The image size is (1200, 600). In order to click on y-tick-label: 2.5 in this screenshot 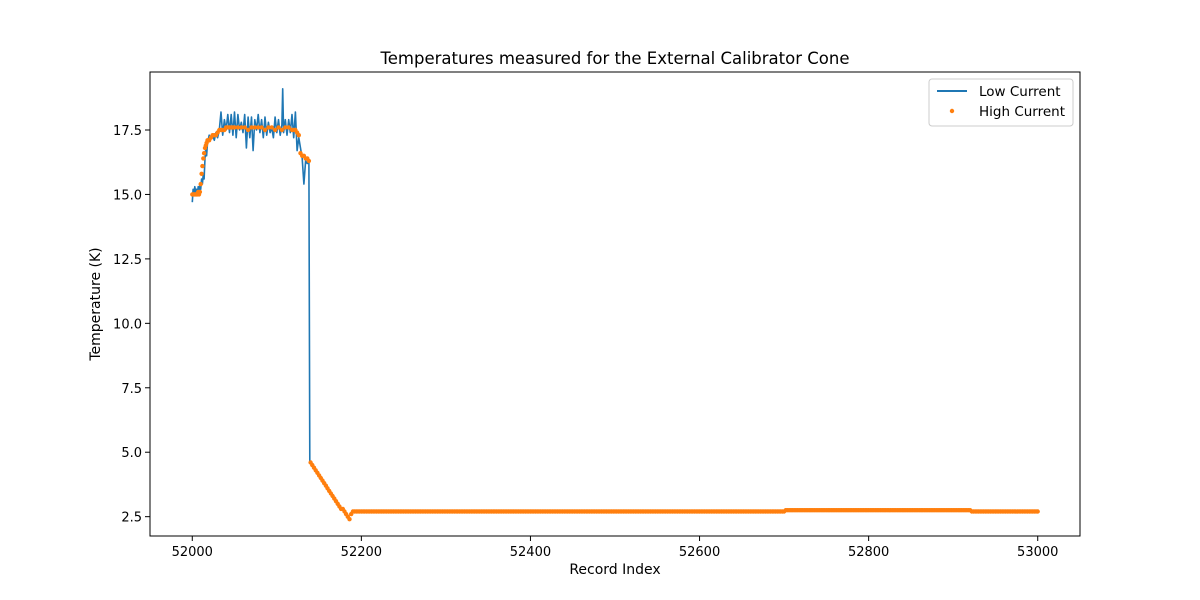, I will do `click(131, 518)`.